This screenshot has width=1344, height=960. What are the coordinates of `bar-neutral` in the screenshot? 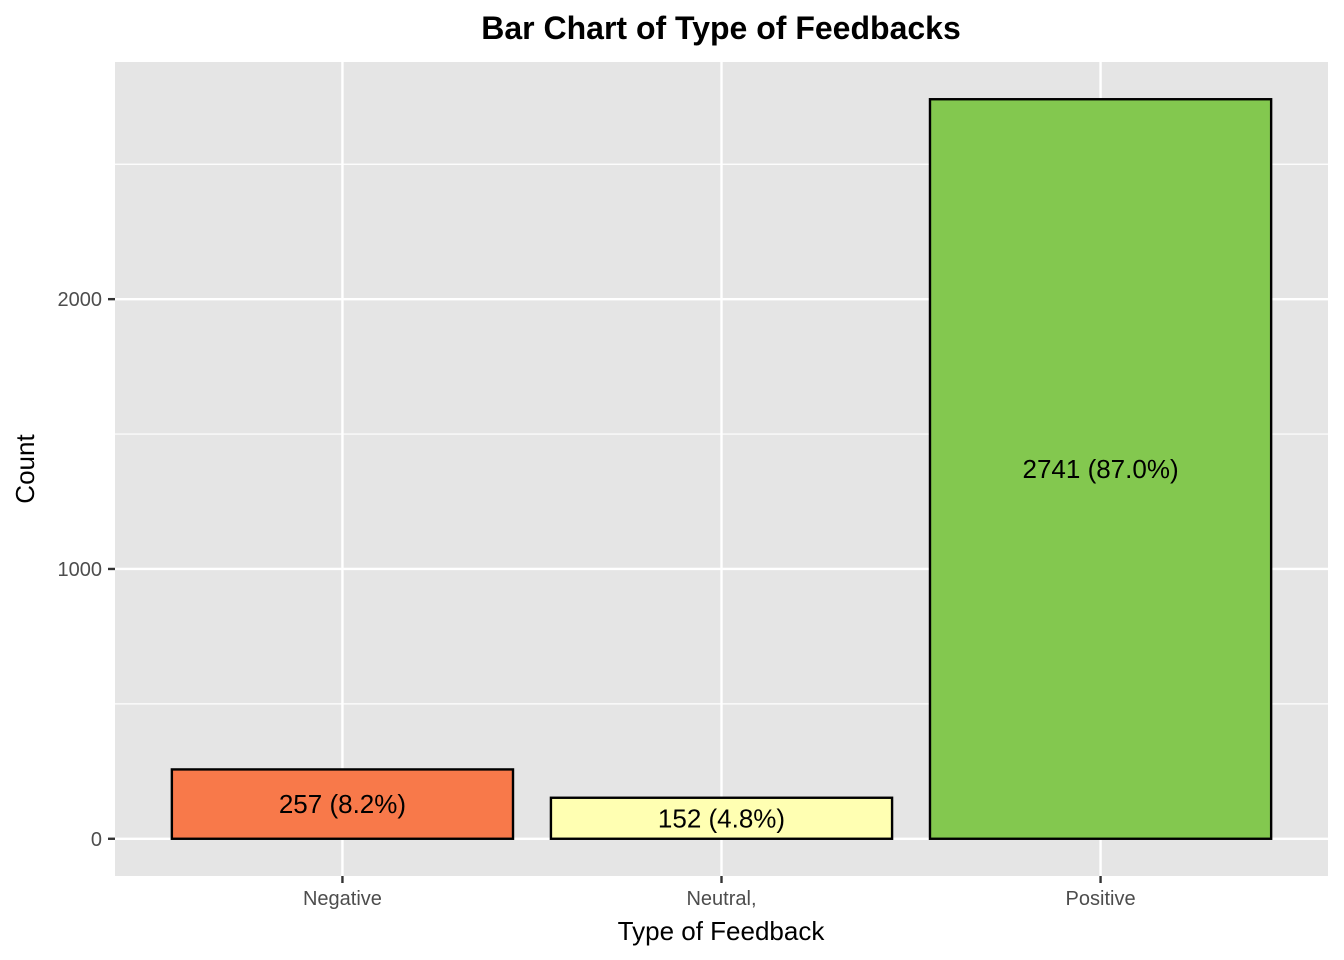 It's located at (721, 818).